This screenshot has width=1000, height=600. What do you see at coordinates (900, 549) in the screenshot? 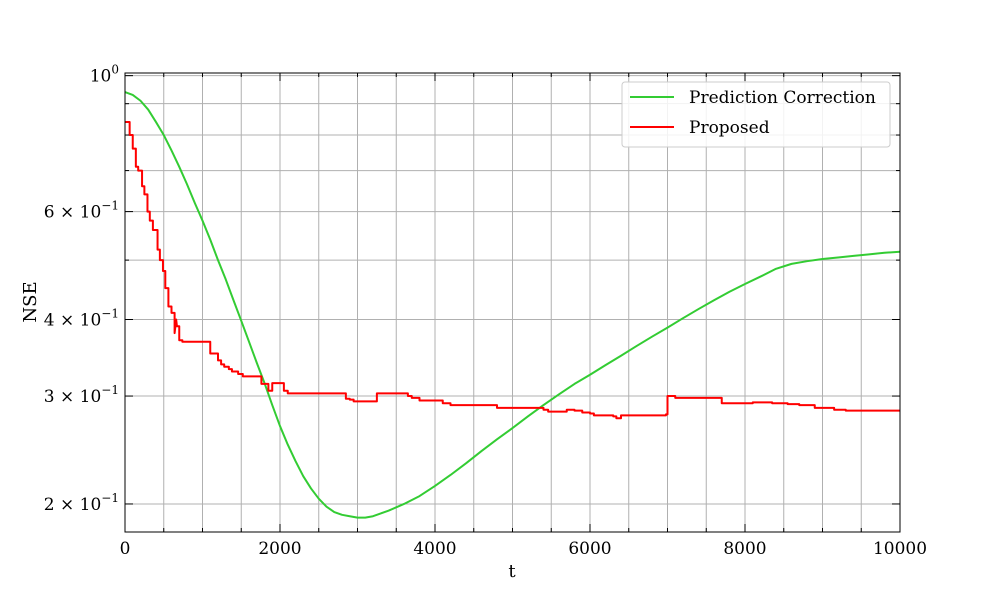
I see `x-tick-label: 10000` at bounding box center [900, 549].